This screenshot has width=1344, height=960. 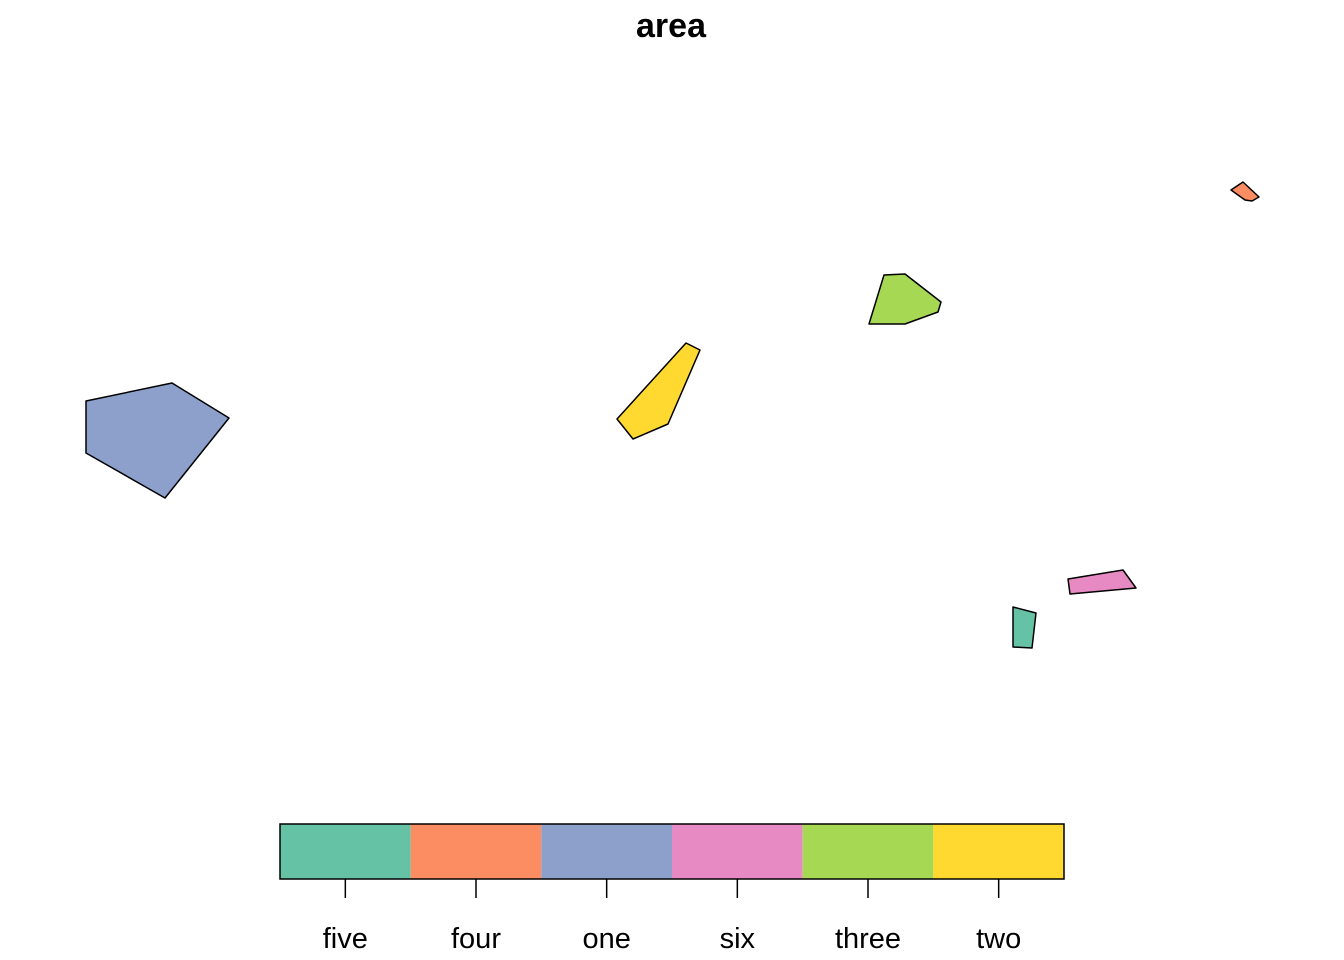 What do you see at coordinates (905, 299) in the screenshot?
I see `region-three` at bounding box center [905, 299].